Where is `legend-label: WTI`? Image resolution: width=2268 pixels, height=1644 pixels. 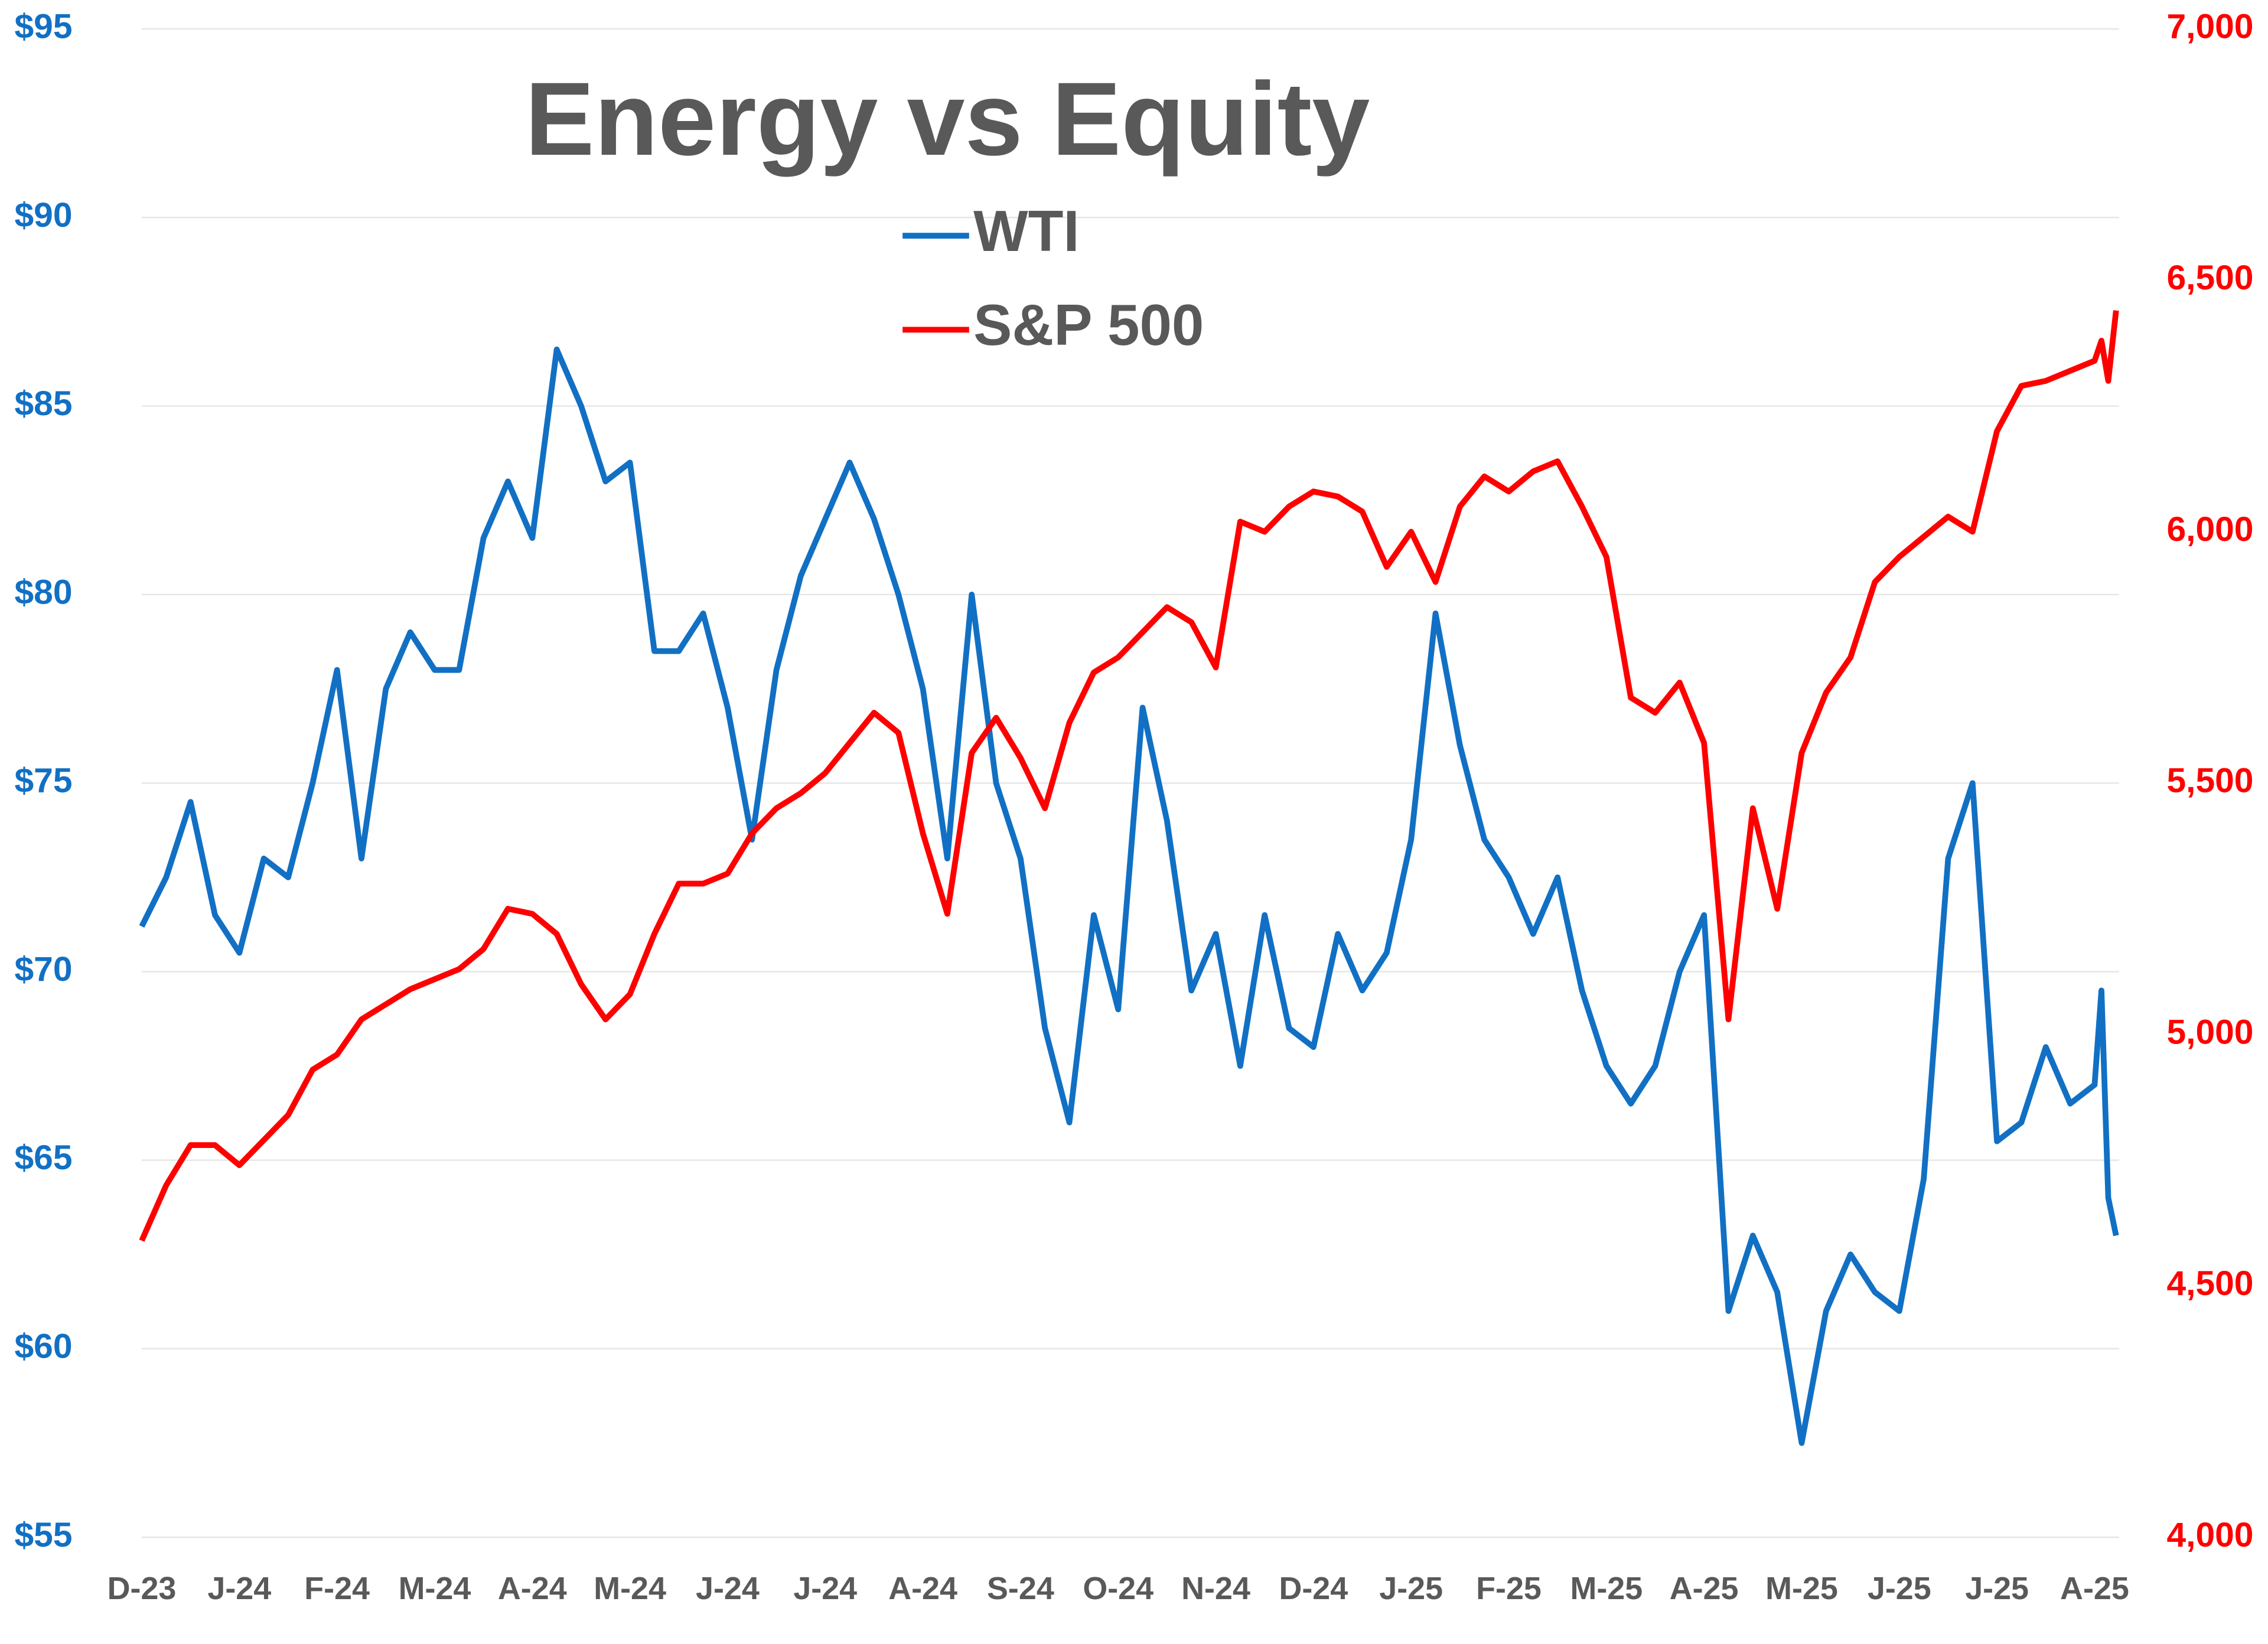
legend-label: WTI is located at coordinates (1026, 230).